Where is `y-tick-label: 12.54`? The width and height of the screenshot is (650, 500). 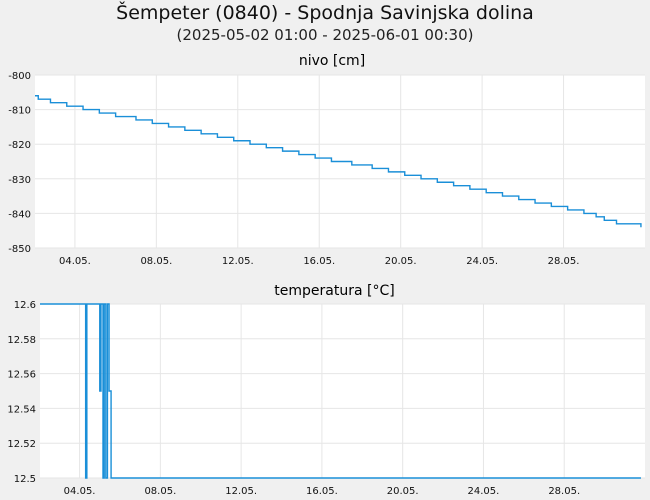
y-tick-label: 12.54 is located at coordinates (21, 409).